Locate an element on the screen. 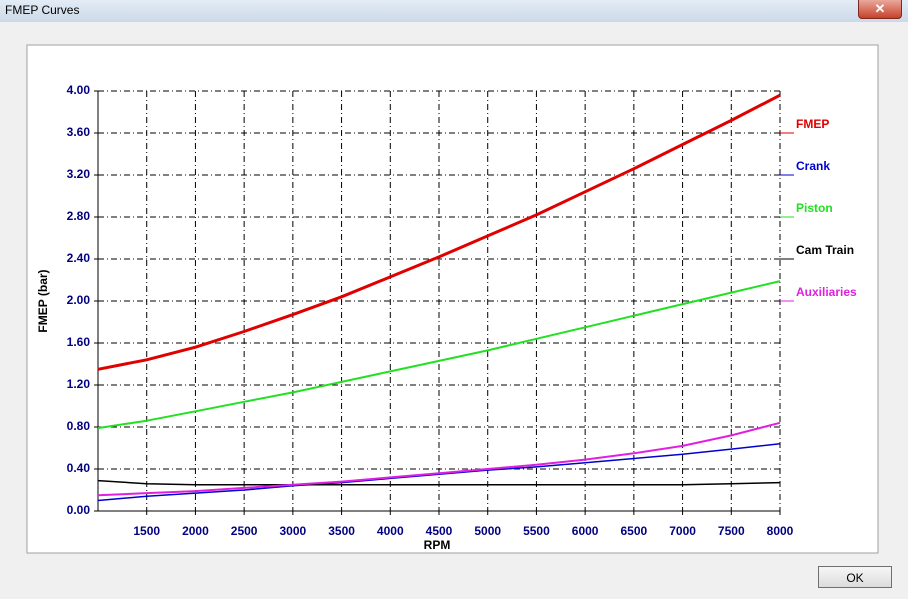 The image size is (908, 599). x-tick-label: 5000 is located at coordinates (487, 531).